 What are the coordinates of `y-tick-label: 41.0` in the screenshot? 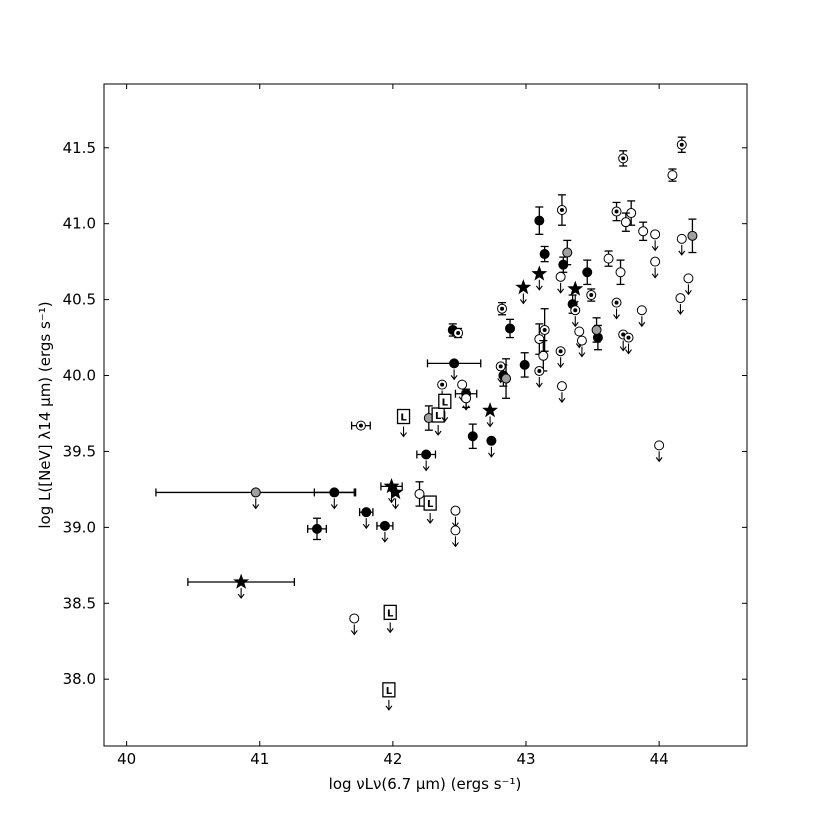 It's located at (79, 224).